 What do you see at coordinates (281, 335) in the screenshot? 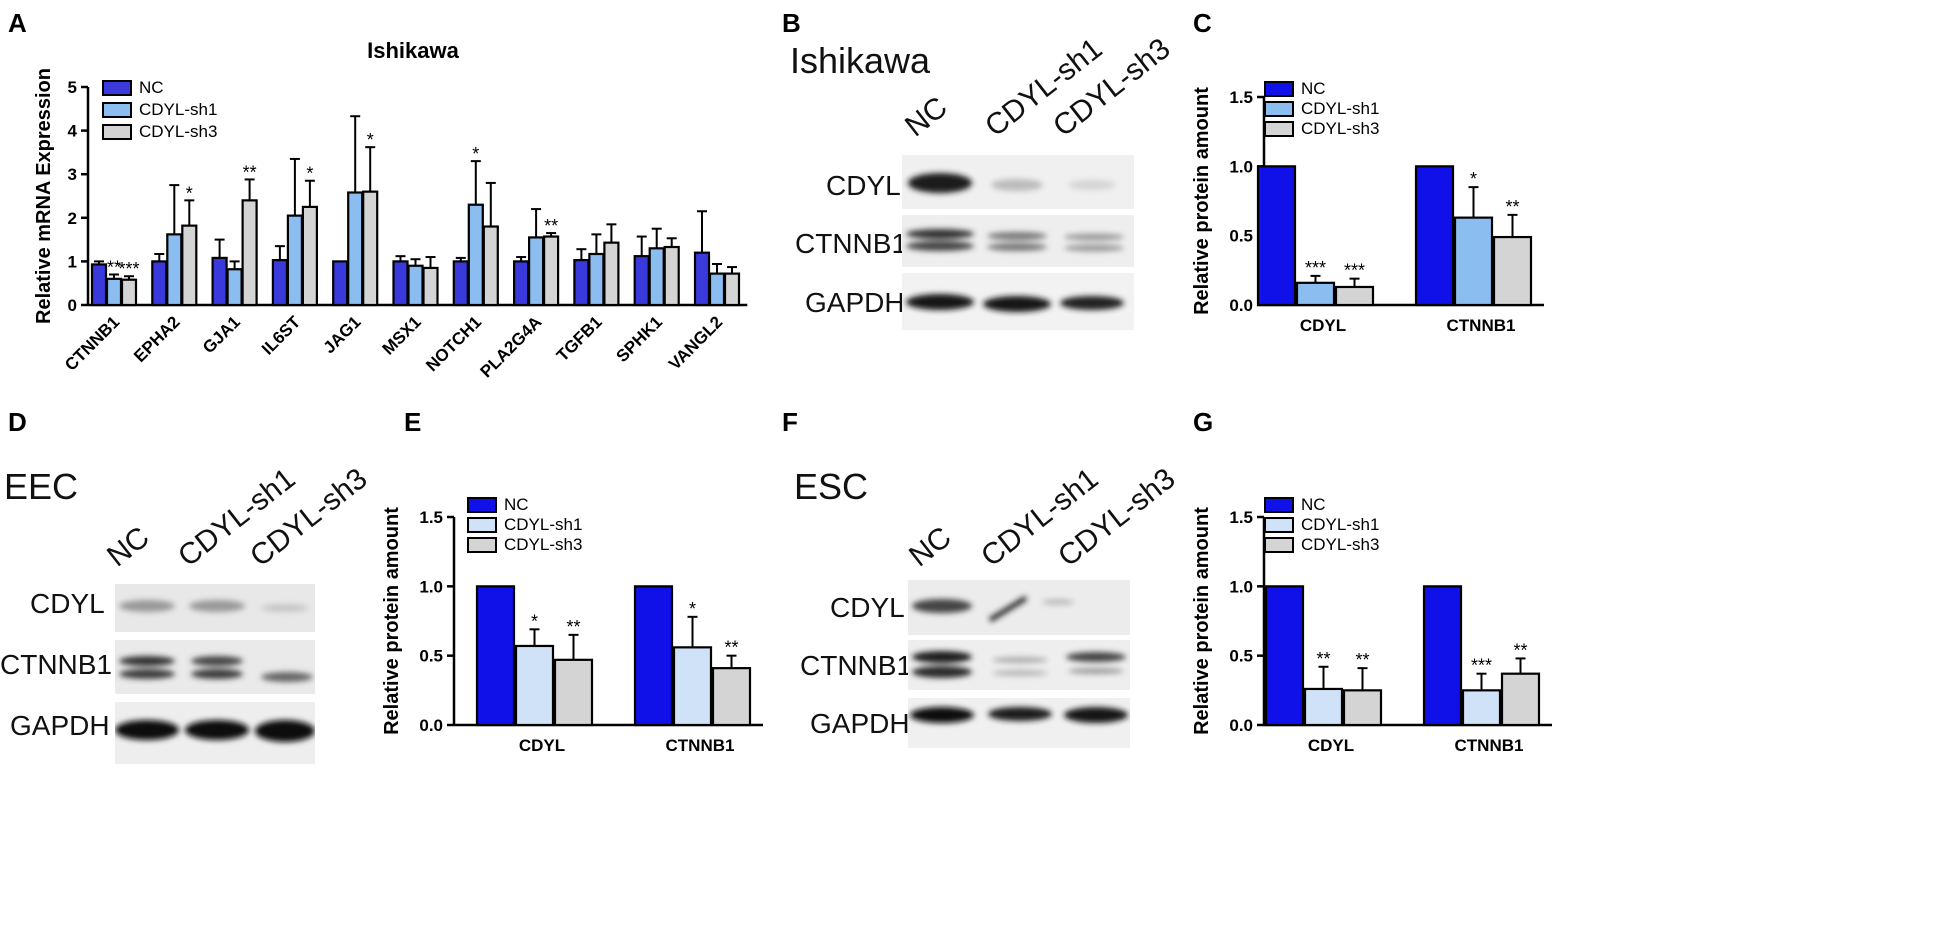
I see `category-label: IL6ST` at bounding box center [281, 335].